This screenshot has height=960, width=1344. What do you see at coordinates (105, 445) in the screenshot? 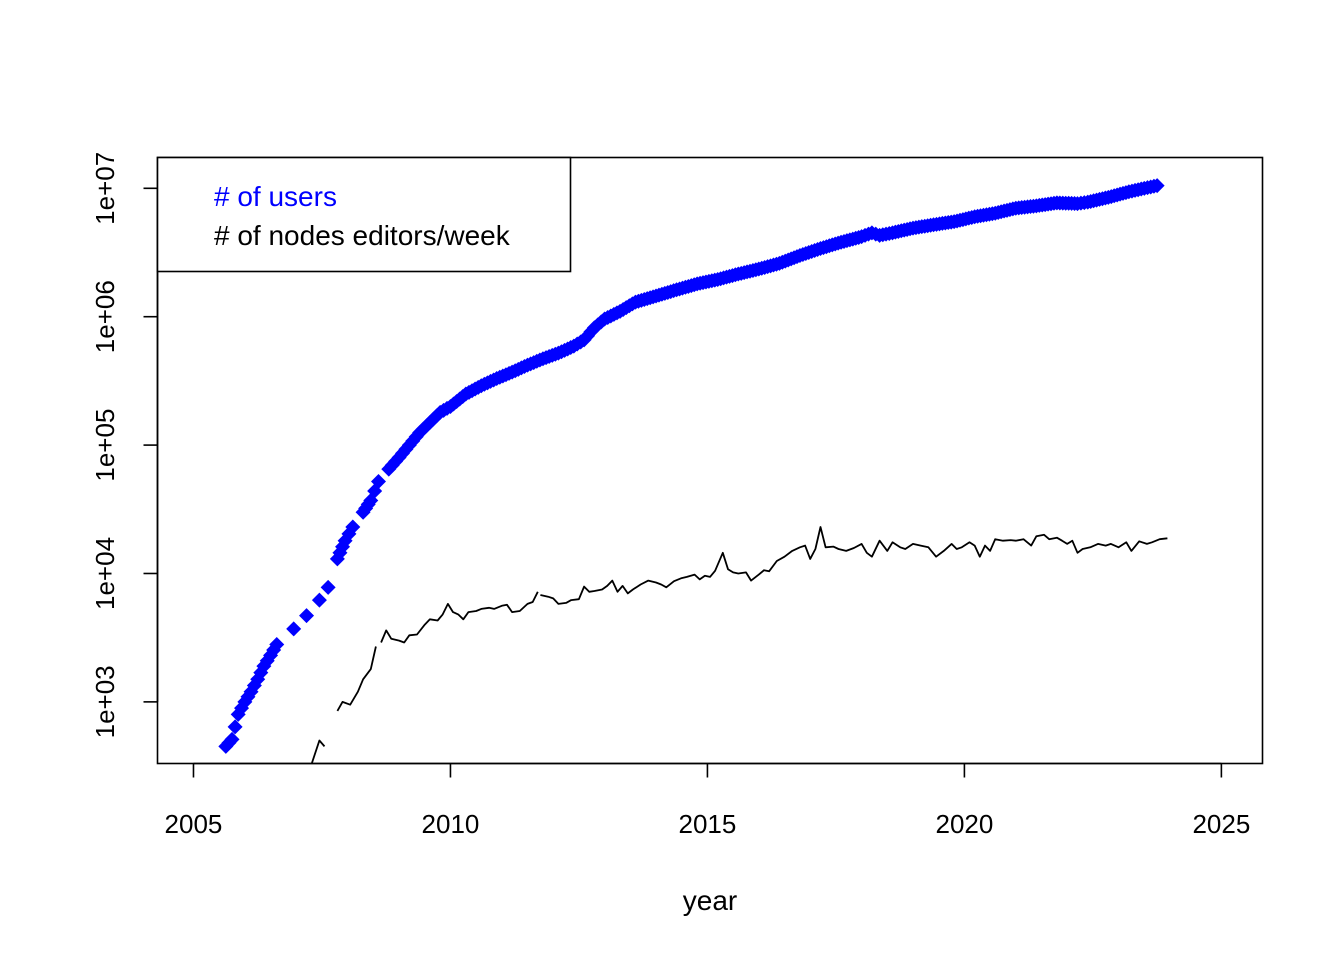
I see `y-tick-label: 1e+05` at bounding box center [105, 445].